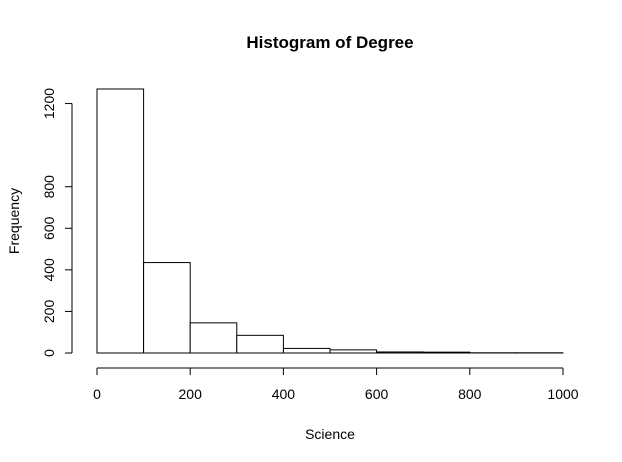  What do you see at coordinates (49, 187) in the screenshot?
I see `y-tick-label-4: 800` at bounding box center [49, 187].